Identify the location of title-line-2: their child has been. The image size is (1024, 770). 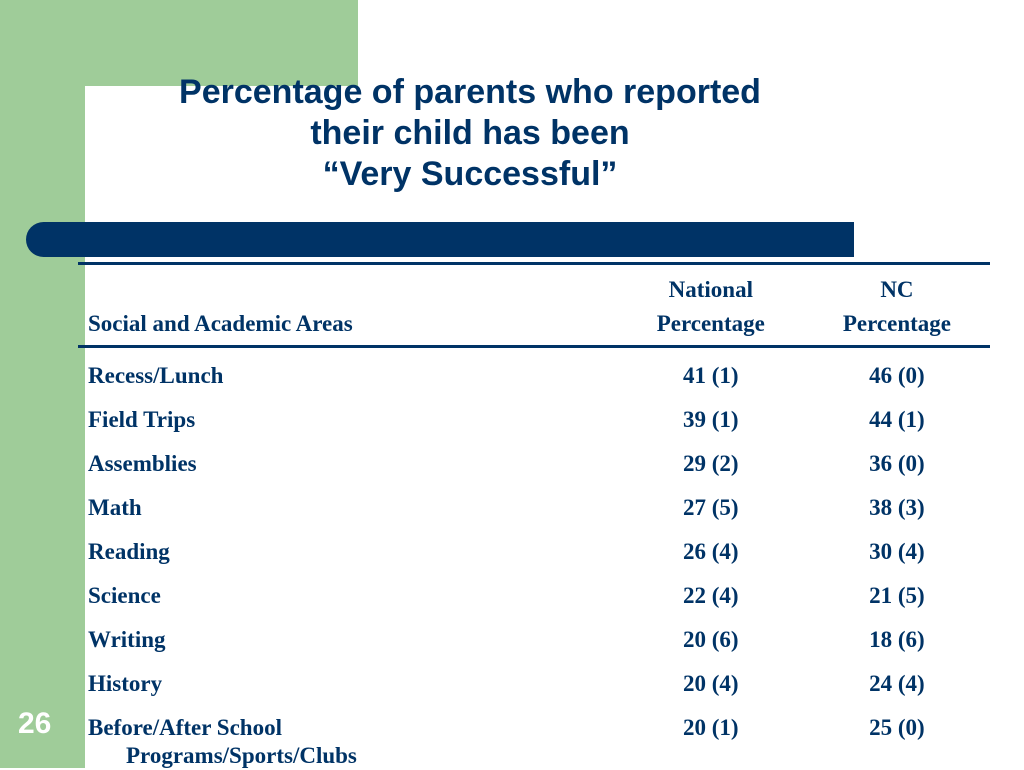
(470, 133).